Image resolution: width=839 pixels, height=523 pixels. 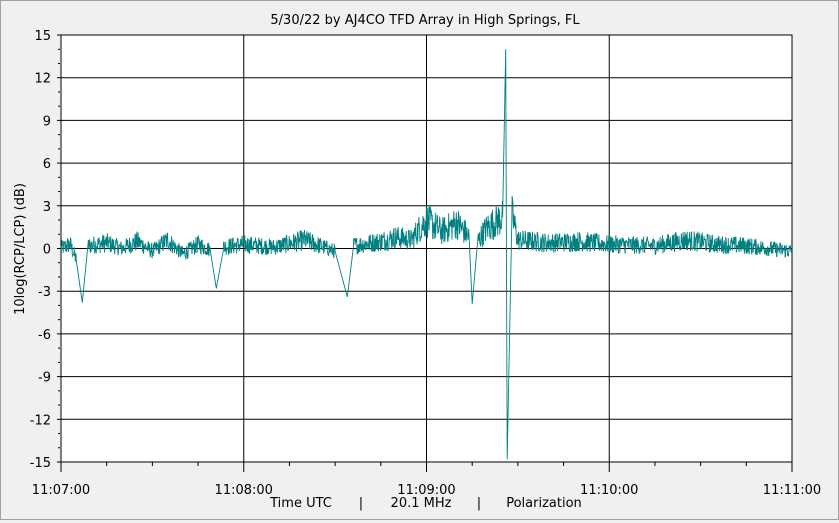 What do you see at coordinates (792, 490) in the screenshot?
I see `x-tick-label: 11:11:00` at bounding box center [792, 490].